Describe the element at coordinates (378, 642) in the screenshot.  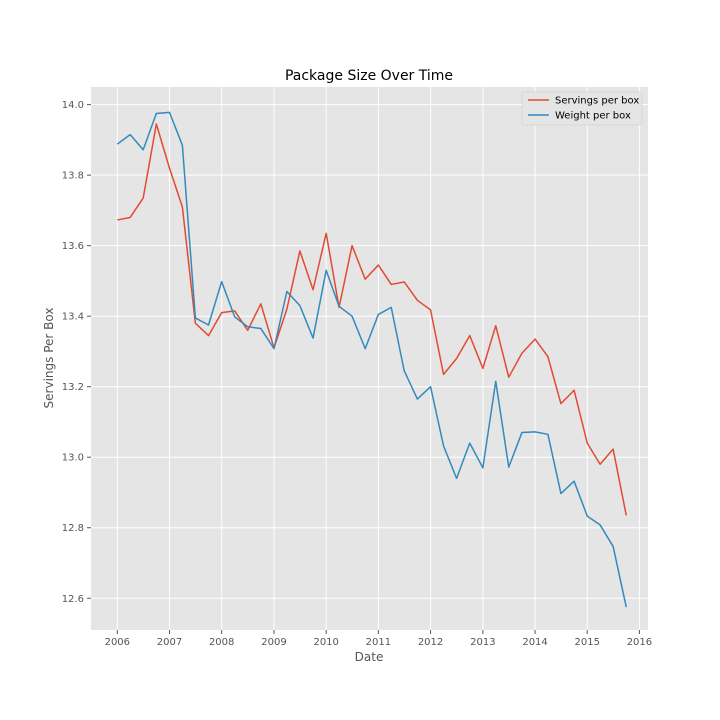
I see `x-tick-label: 2011` at that location.